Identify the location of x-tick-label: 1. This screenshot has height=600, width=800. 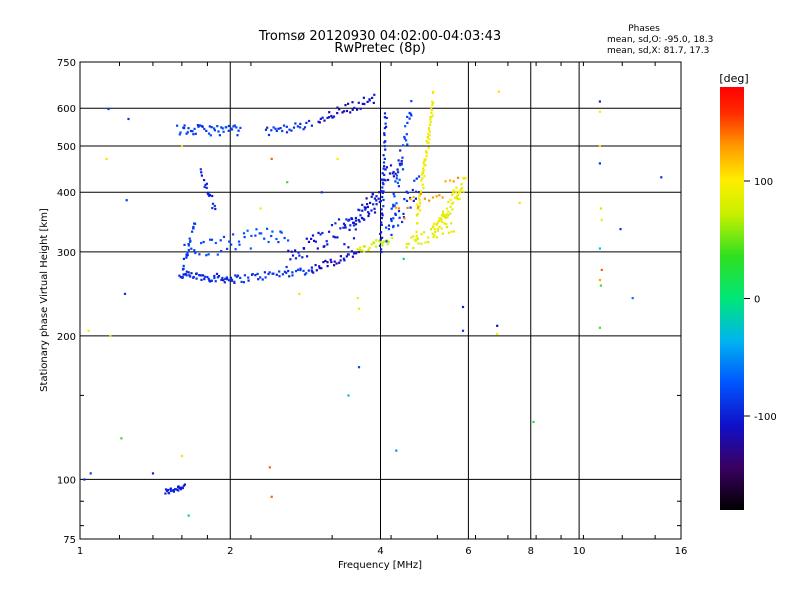
(80, 551).